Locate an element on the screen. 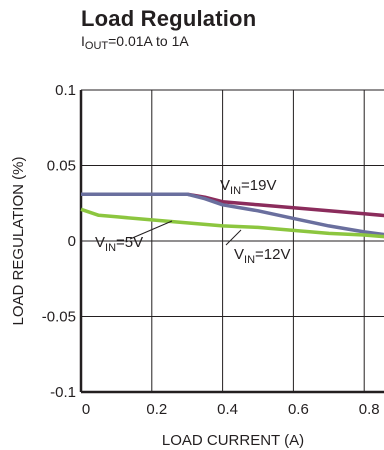  series-annotation-0: VIN=19V is located at coordinates (248, 187).